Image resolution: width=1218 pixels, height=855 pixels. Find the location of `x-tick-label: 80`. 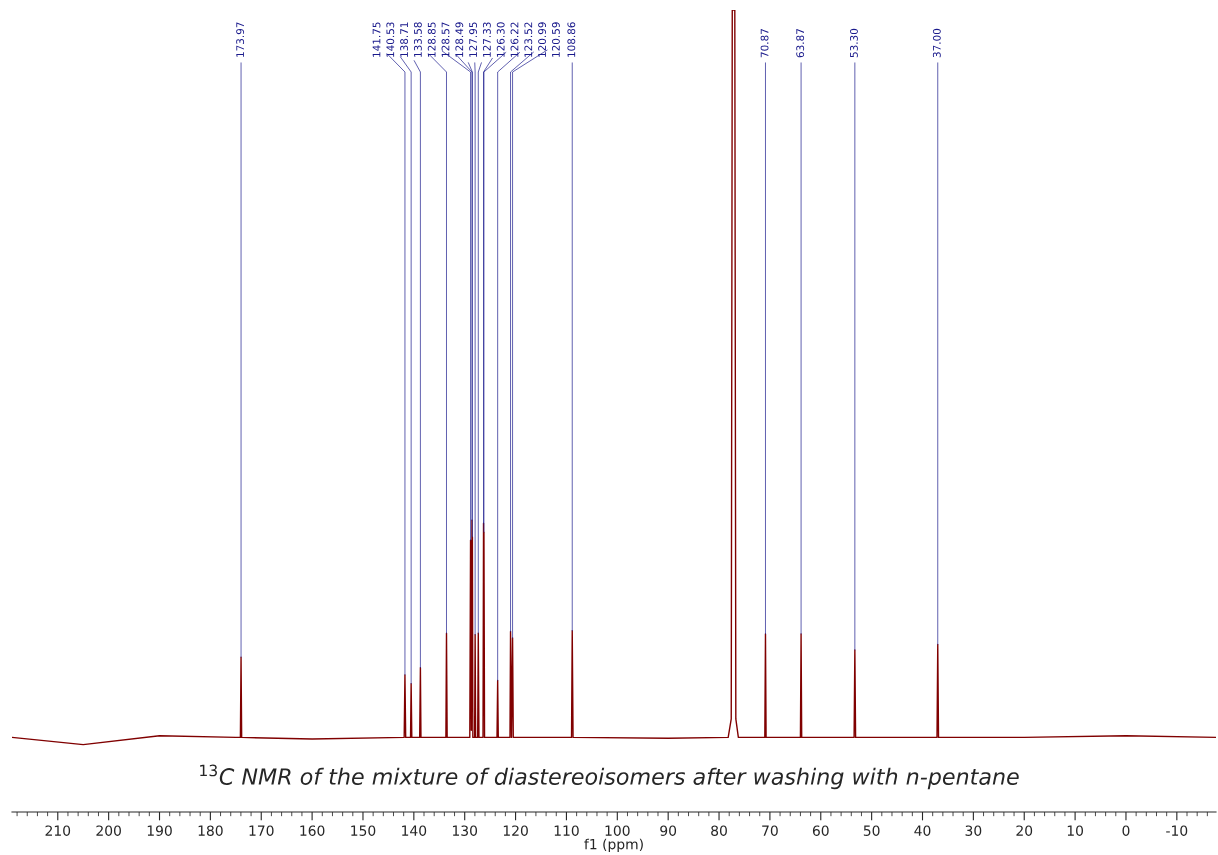

x-tick-label: 80 is located at coordinates (719, 830).